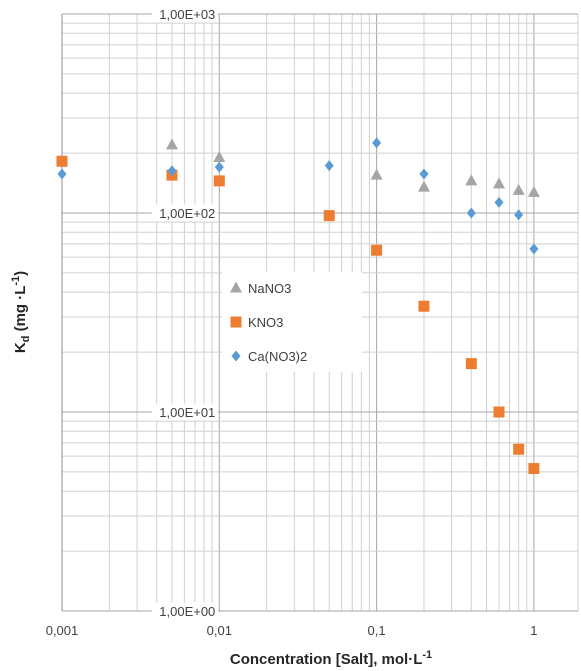 This screenshot has width=581, height=671. Describe the element at coordinates (187, 611) in the screenshot. I see `y-tick-label: 1,00E+00` at that location.